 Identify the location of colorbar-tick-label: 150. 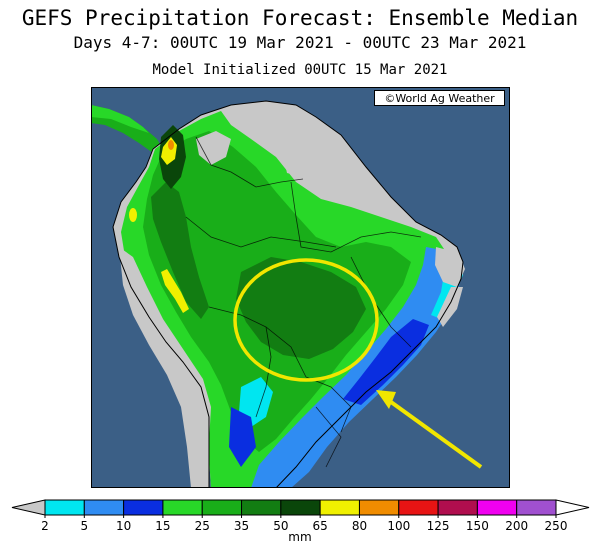
(477, 526).